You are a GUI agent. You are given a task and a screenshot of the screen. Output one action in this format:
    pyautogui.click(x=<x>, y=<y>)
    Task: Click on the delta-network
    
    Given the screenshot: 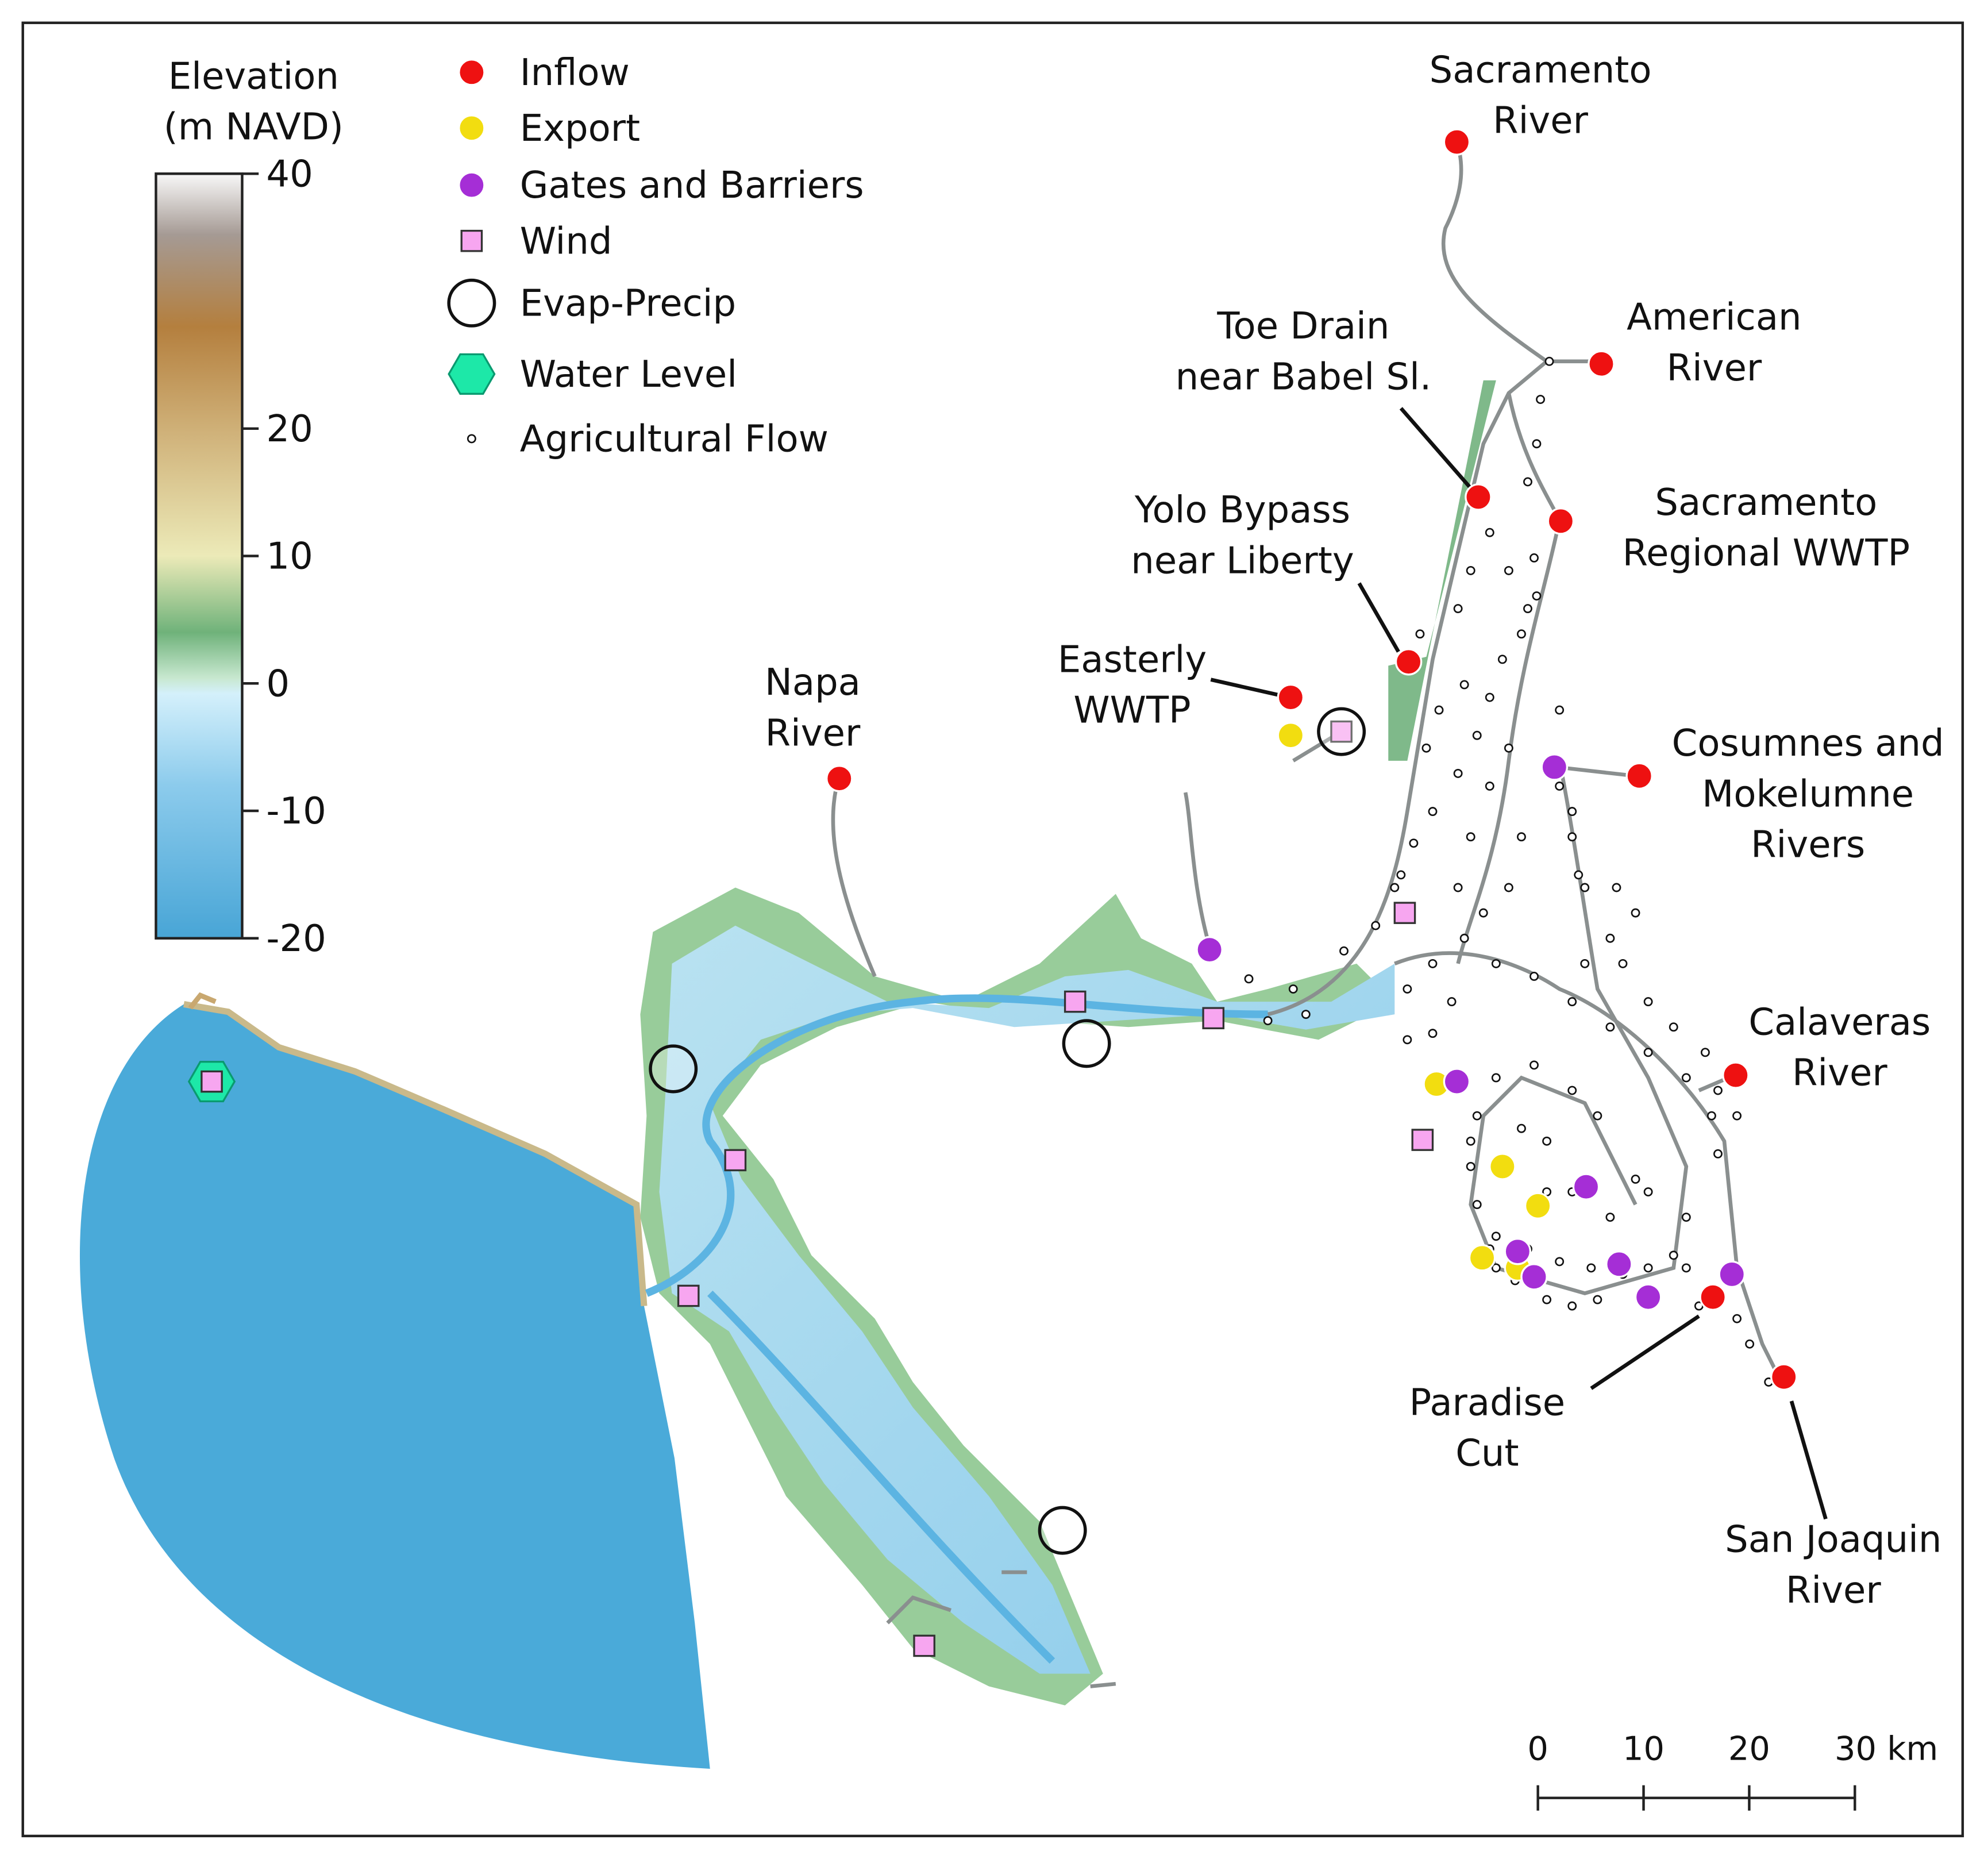 What is the action you would take?
    pyautogui.click(x=1579, y=1027)
    